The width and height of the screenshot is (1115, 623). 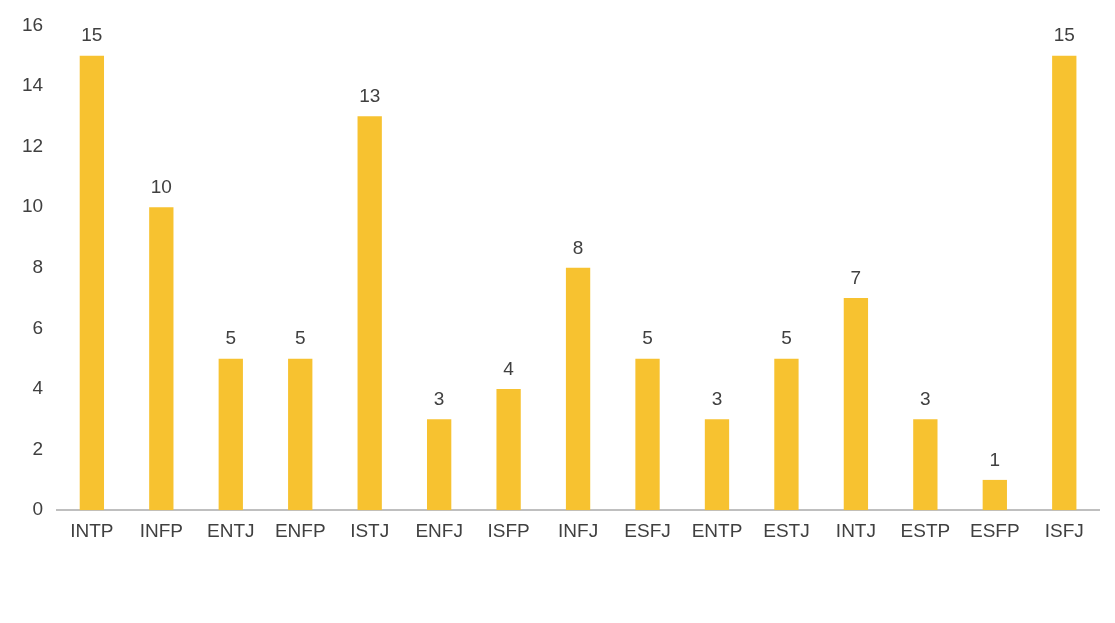 What do you see at coordinates (231, 530) in the screenshot?
I see `x-tick-label: ENTJ` at bounding box center [231, 530].